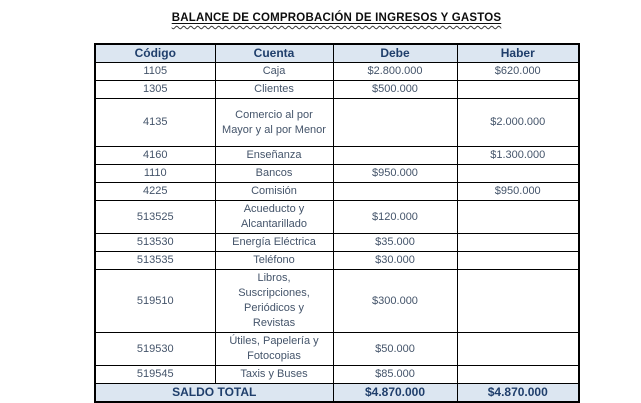 This screenshot has height=403, width=641. I want to click on cell-debe: $50.000, so click(395, 349).